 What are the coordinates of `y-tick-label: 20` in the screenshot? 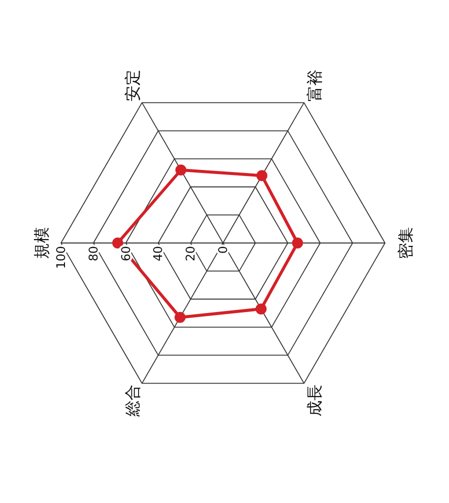 It's located at (191, 254).